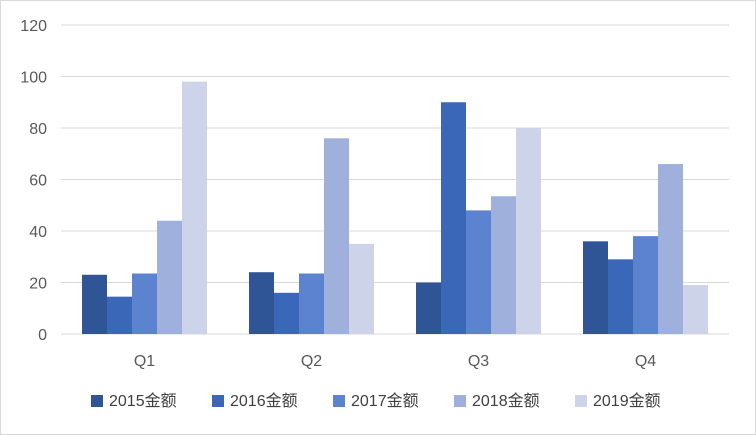 The image size is (756, 435). I want to click on legend-label: 2018金额, so click(506, 401).